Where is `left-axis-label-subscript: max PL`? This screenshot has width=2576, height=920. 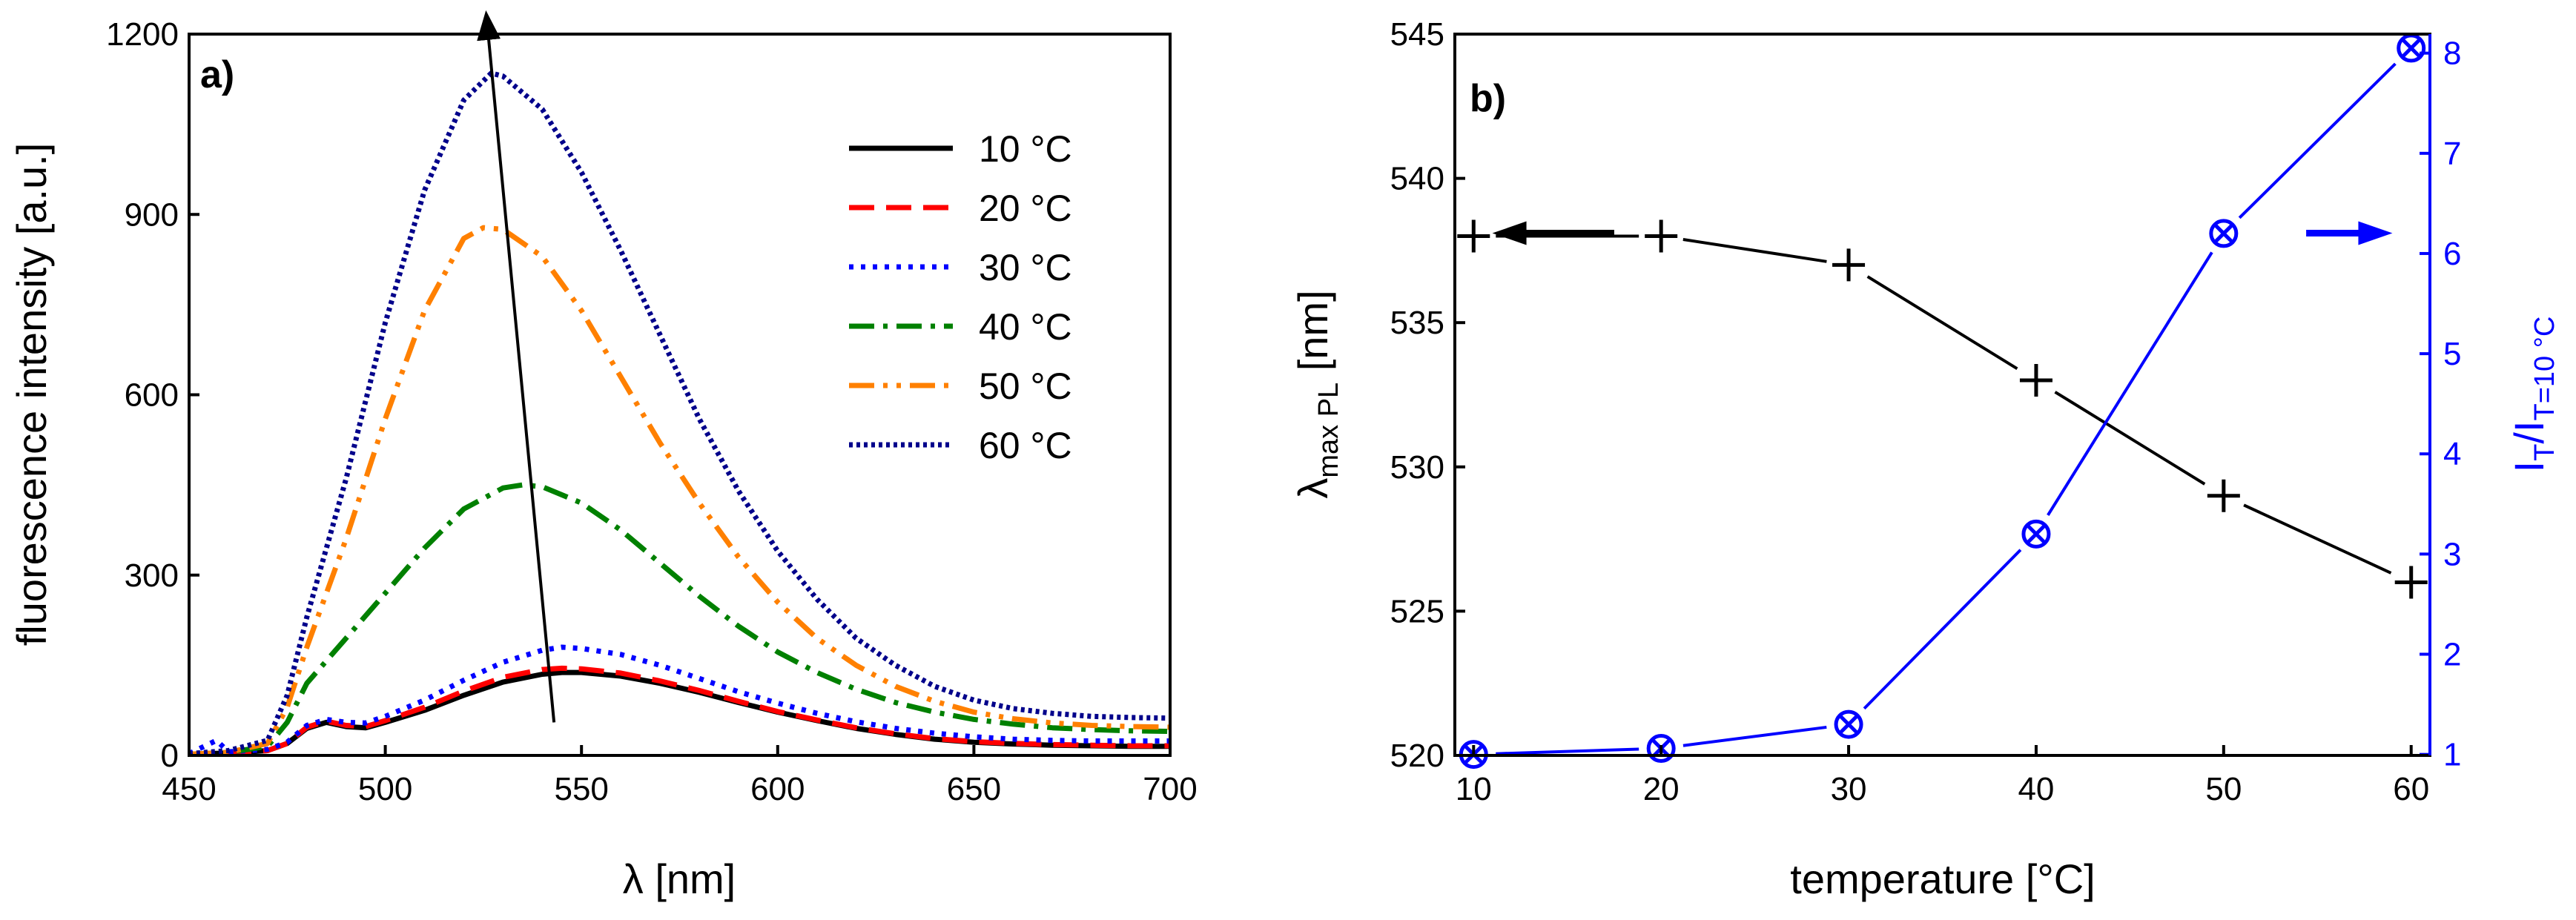
left-axis-label-subscript: max PL is located at coordinates (1328, 430).